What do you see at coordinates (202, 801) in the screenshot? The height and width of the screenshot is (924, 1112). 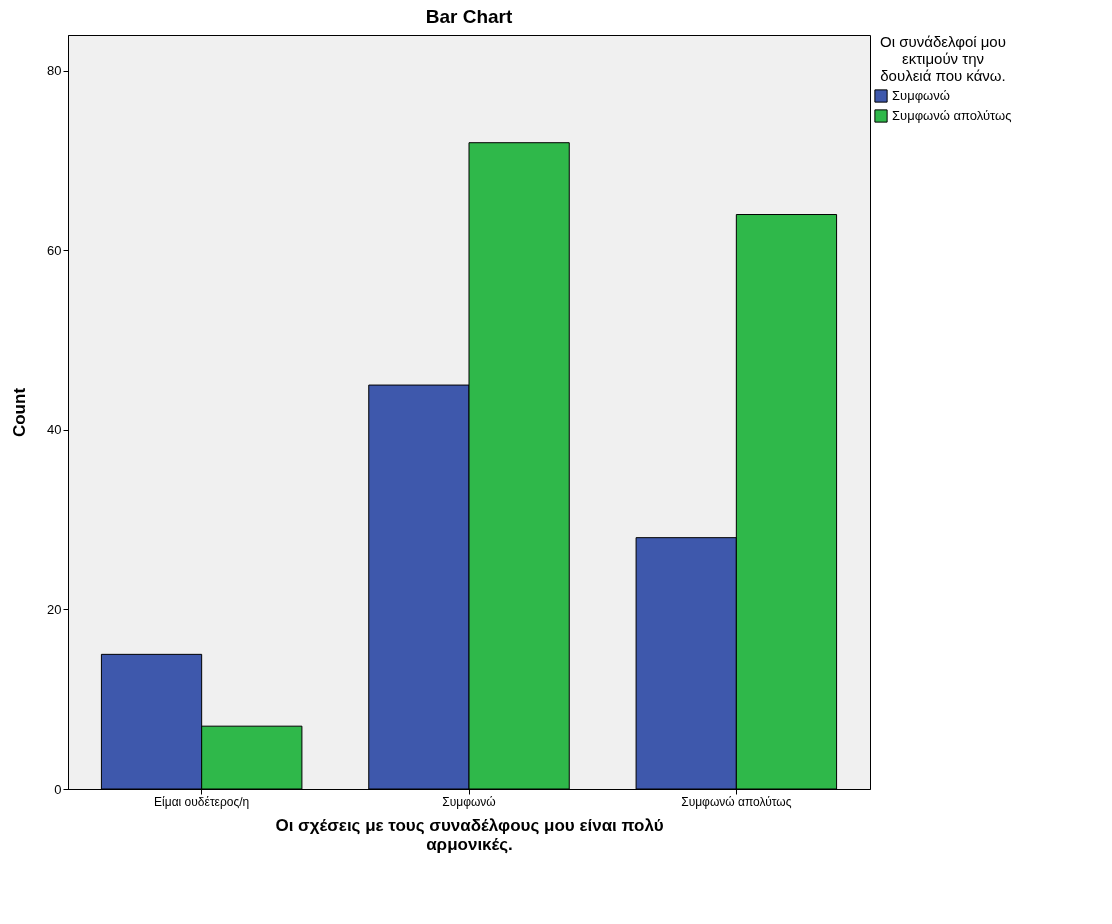 I see `x-tick-label: Είμαι ουδέτερος/η` at bounding box center [202, 801].